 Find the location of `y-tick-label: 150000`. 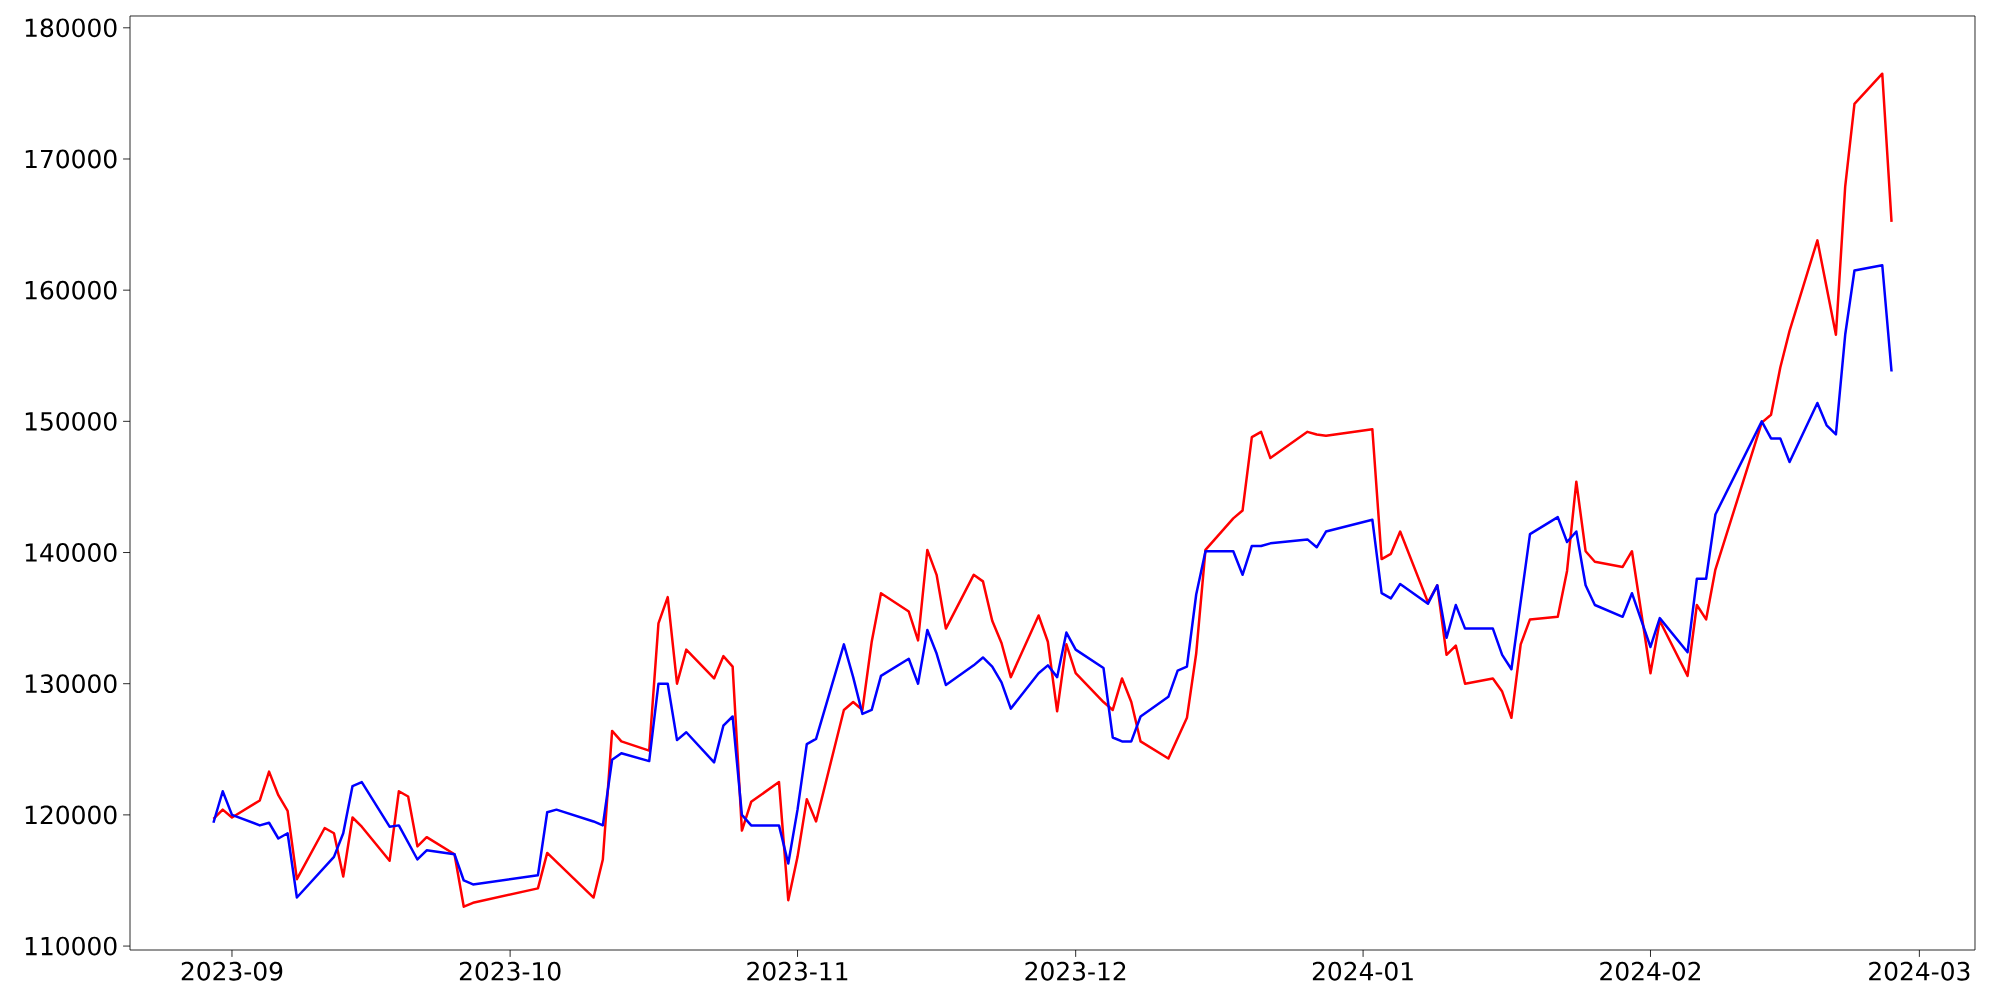

y-tick-label: 150000 is located at coordinates (71, 421).